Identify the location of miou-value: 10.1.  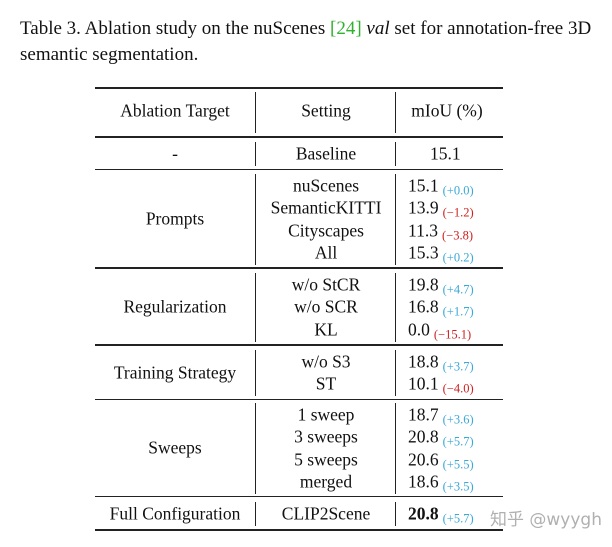
(423, 383).